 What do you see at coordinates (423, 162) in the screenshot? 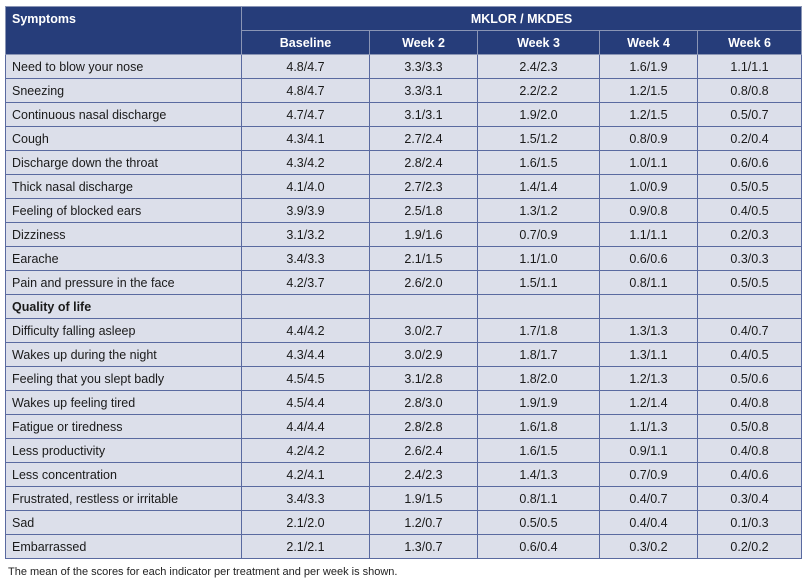
I see `score-cell: 2.8/2.4` at bounding box center [423, 162].